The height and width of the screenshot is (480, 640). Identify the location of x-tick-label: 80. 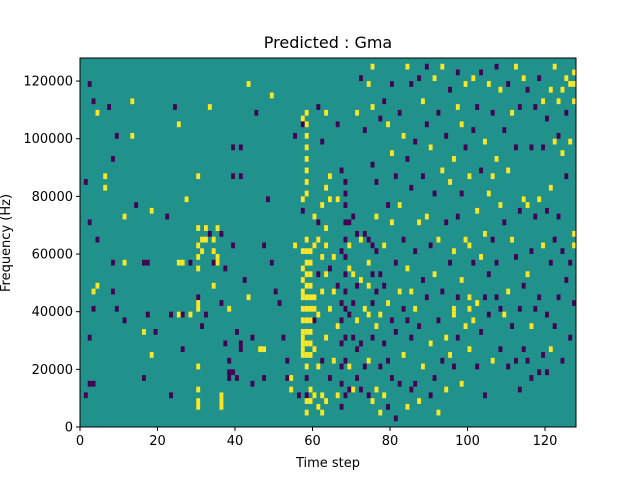
(390, 441).